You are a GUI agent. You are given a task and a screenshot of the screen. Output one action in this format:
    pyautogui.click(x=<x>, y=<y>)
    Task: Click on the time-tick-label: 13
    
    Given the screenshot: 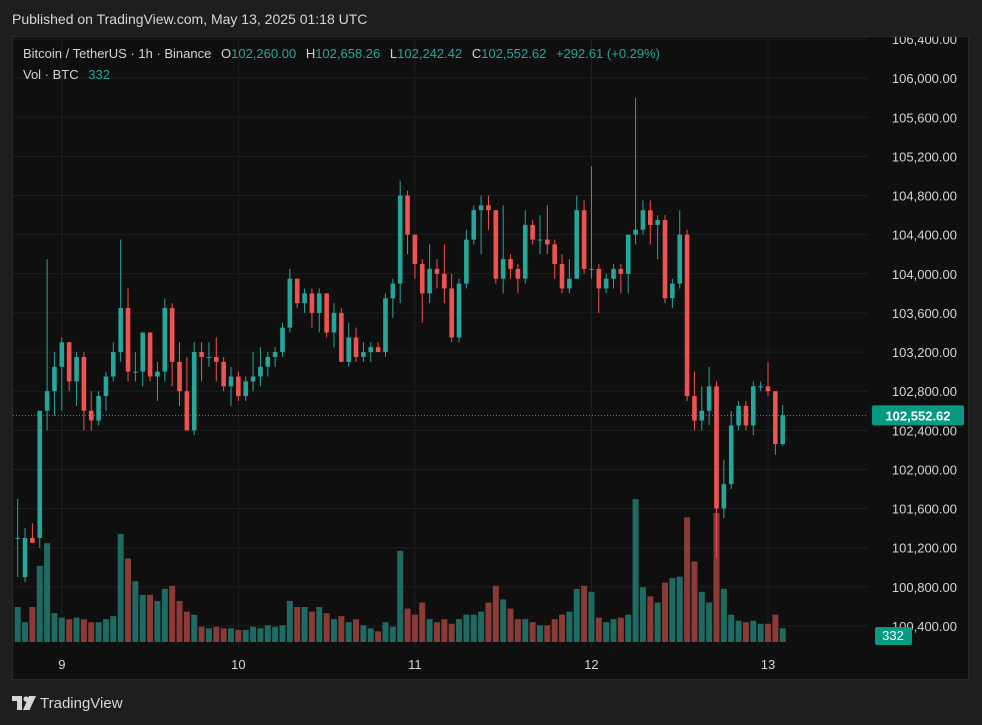 What is the action you would take?
    pyautogui.click(x=768, y=664)
    